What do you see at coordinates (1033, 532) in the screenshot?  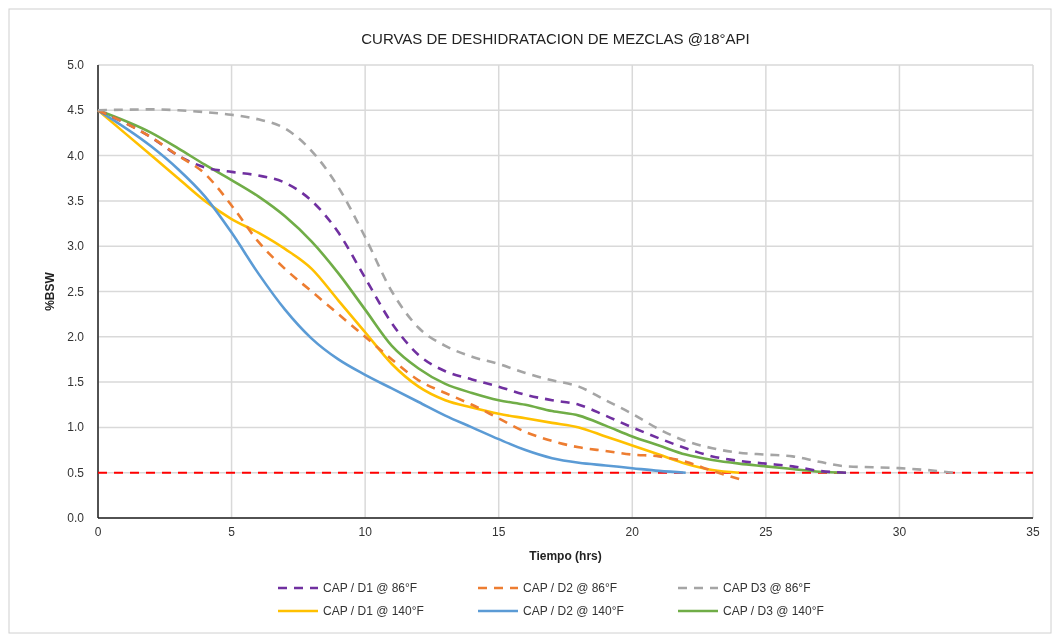 I see `x-tick-label: 35` at bounding box center [1033, 532].